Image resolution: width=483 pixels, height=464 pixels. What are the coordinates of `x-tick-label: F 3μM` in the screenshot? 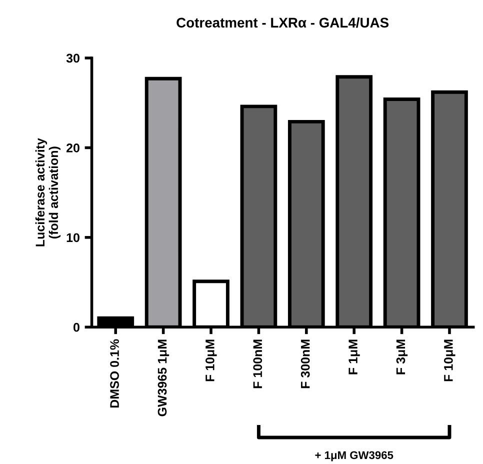 It's located at (402, 357).